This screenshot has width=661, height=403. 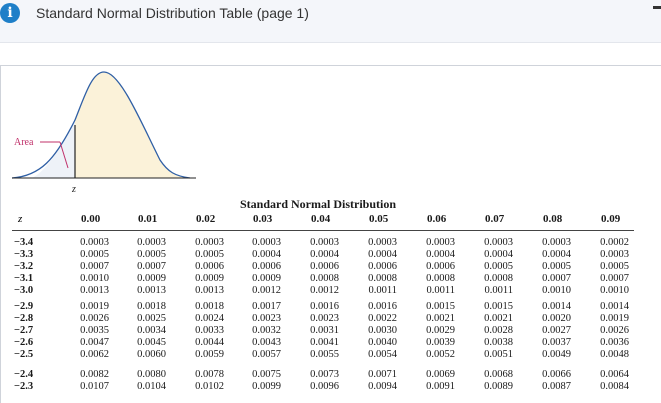 What do you see at coordinates (556, 386) in the screenshot?
I see `table-cell: 0.0087` at bounding box center [556, 386].